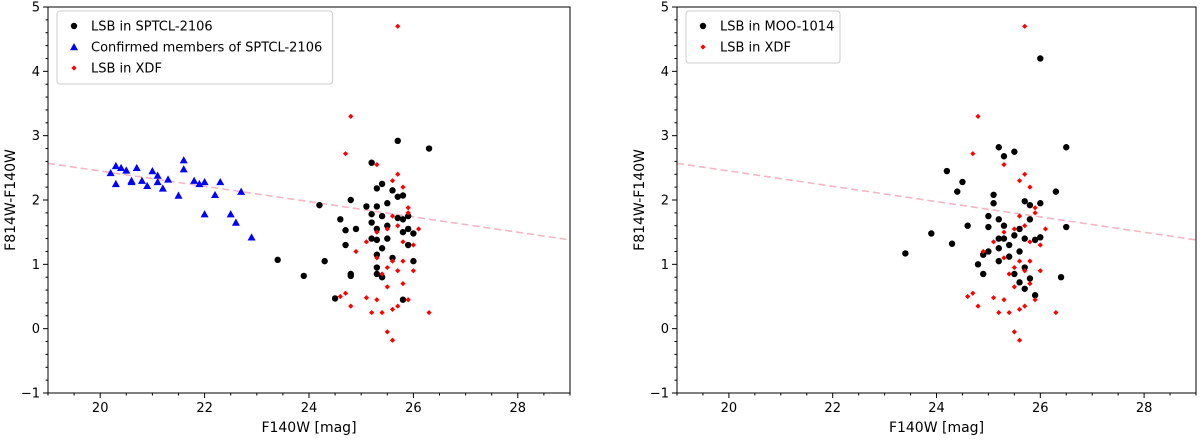  Describe the element at coordinates (777, 27) in the screenshot. I see `legend-label: LSB in MOO-1014` at that location.